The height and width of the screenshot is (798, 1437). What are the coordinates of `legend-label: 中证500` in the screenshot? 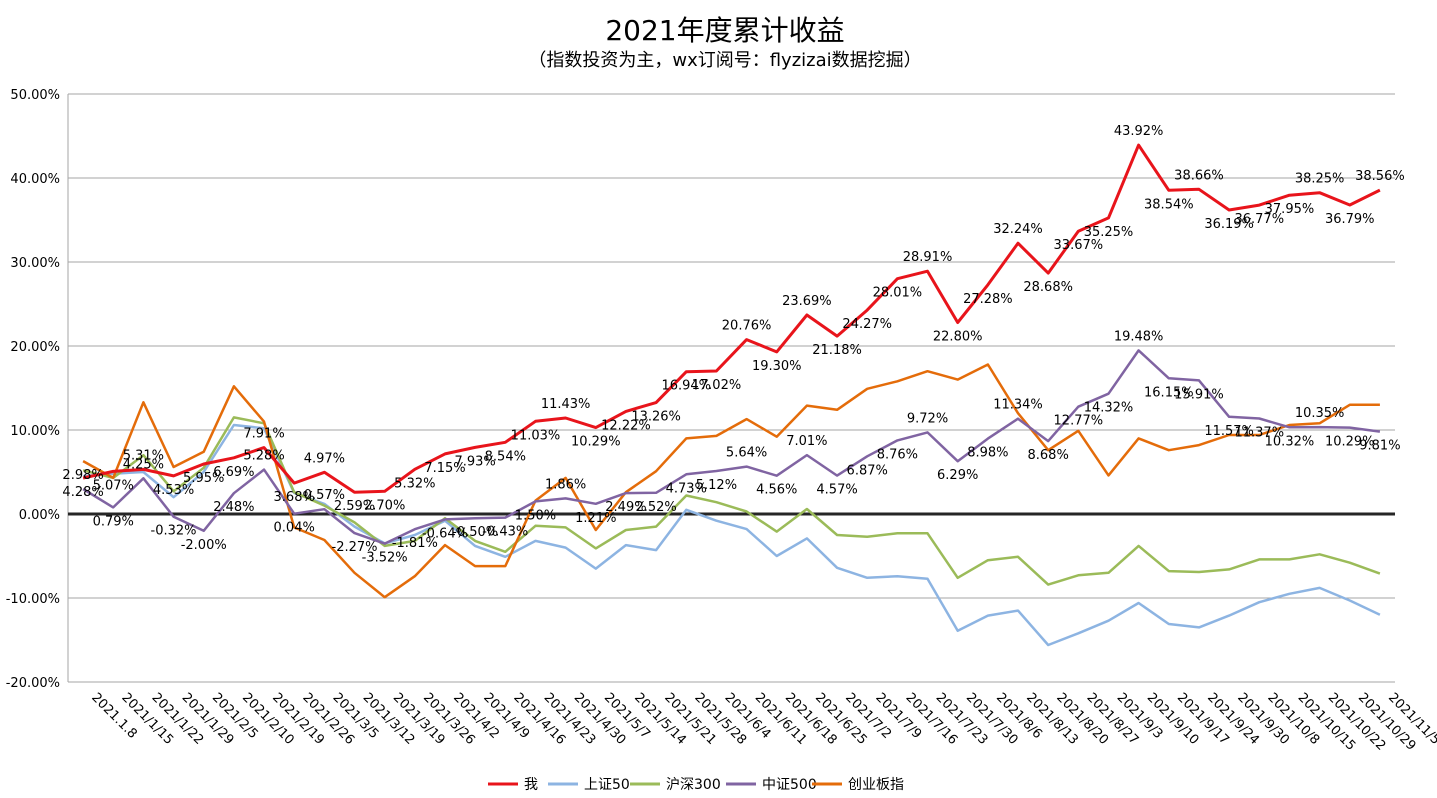 It's located at (789, 785).